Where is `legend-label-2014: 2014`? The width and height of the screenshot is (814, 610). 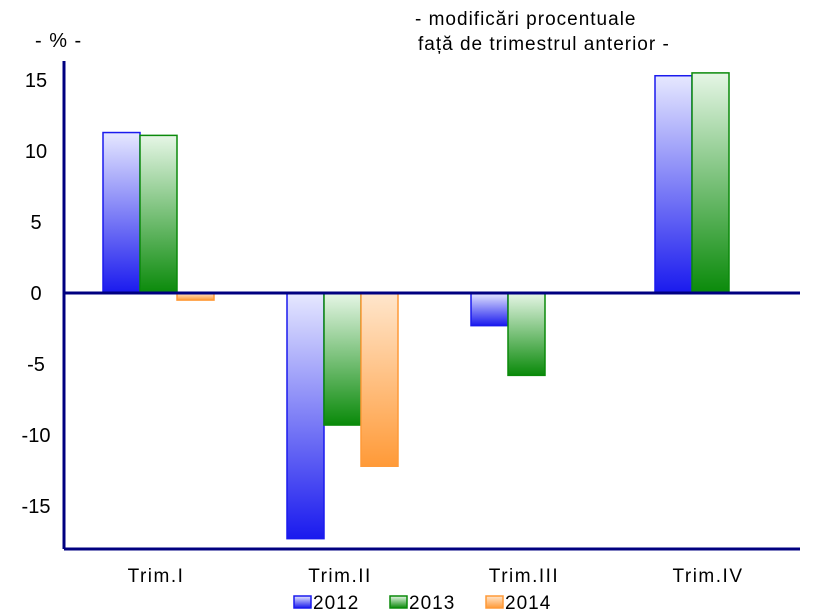 legend-label-2014: 2014 is located at coordinates (528, 601).